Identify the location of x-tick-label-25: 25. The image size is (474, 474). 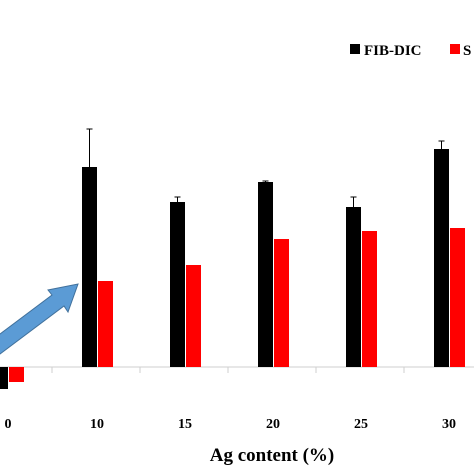
(361, 424).